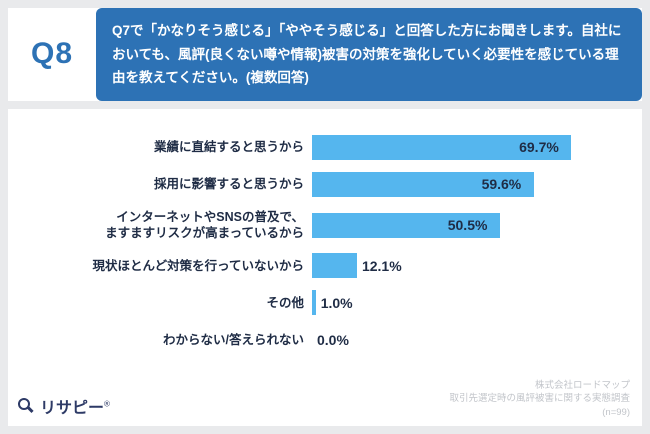 The height and width of the screenshot is (434, 650). I want to click on bar-track: 0.0%, so click(470, 339).